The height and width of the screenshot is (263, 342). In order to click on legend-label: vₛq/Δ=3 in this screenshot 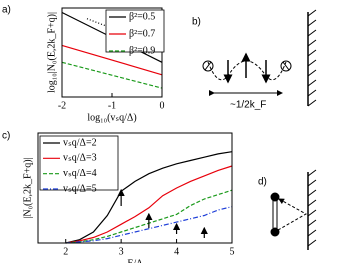, I will do `click(80, 158)`.